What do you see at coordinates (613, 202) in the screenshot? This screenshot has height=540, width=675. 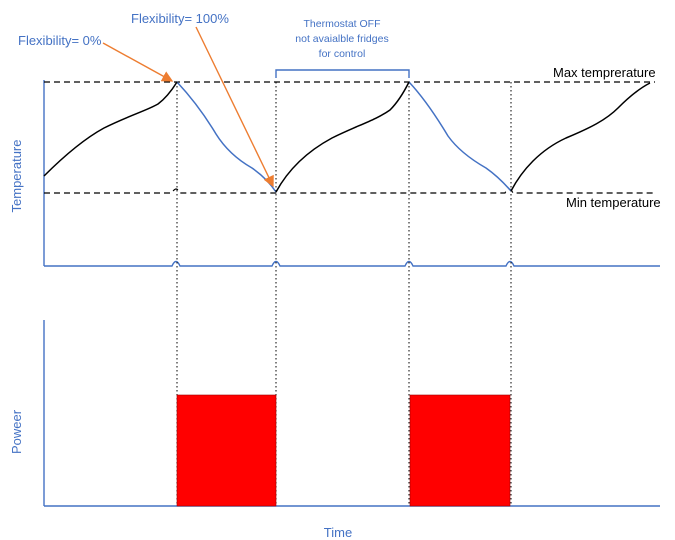 I see `min-temperature-label: Min temperature` at bounding box center [613, 202].